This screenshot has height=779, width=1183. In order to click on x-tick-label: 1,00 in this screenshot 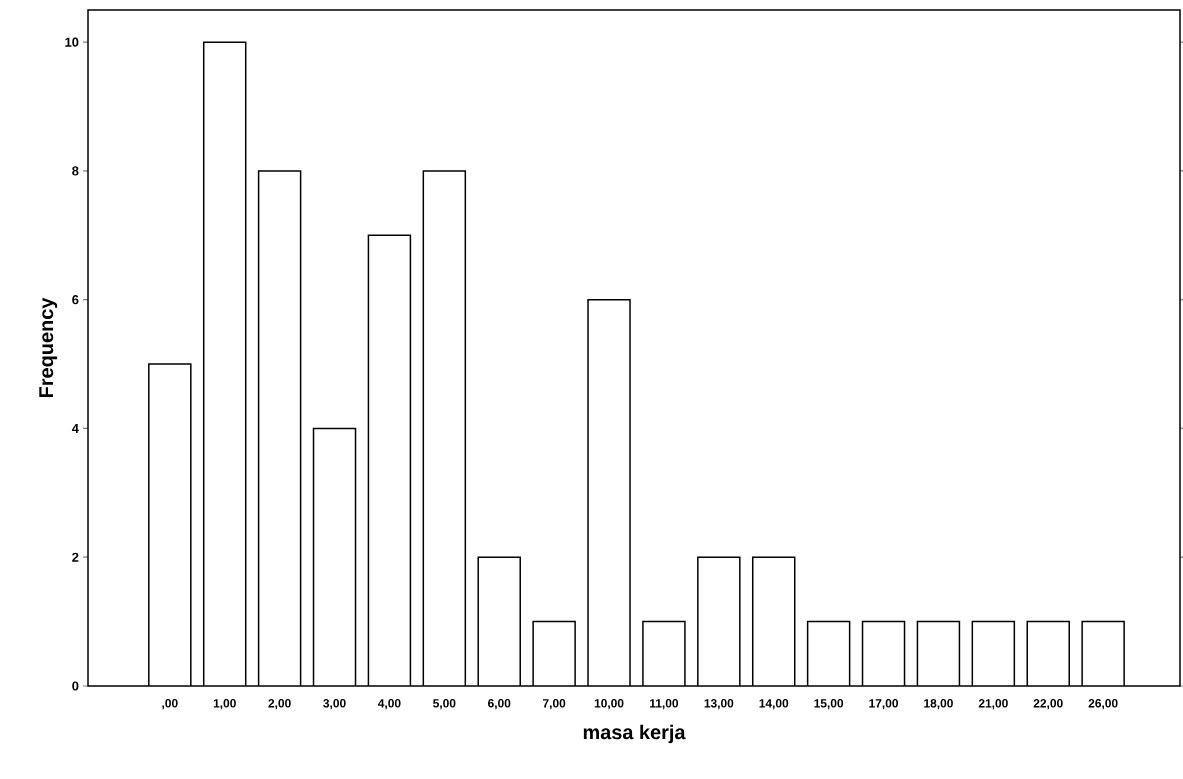, I will do `click(224, 704)`.